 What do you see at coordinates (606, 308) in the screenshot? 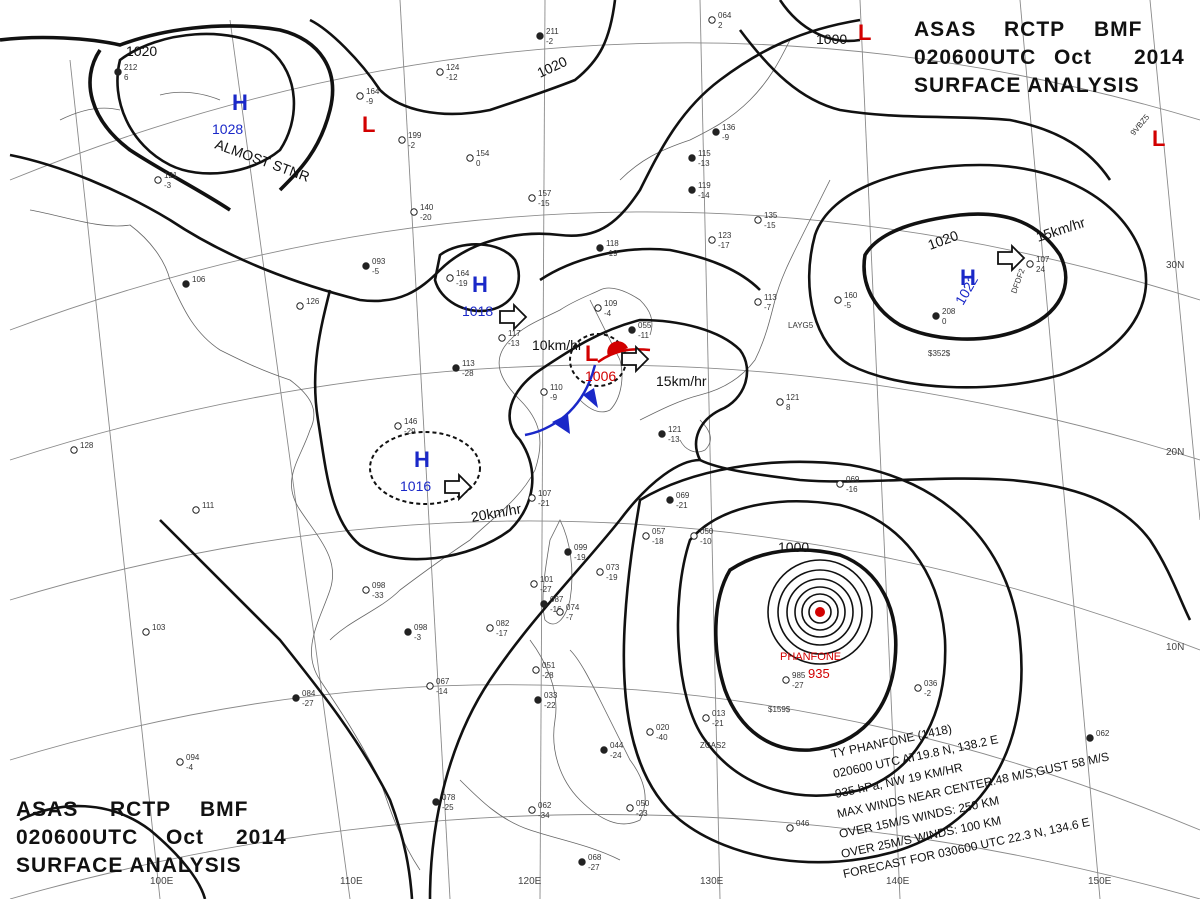
I see `station-plot: 109-4` at bounding box center [606, 308].